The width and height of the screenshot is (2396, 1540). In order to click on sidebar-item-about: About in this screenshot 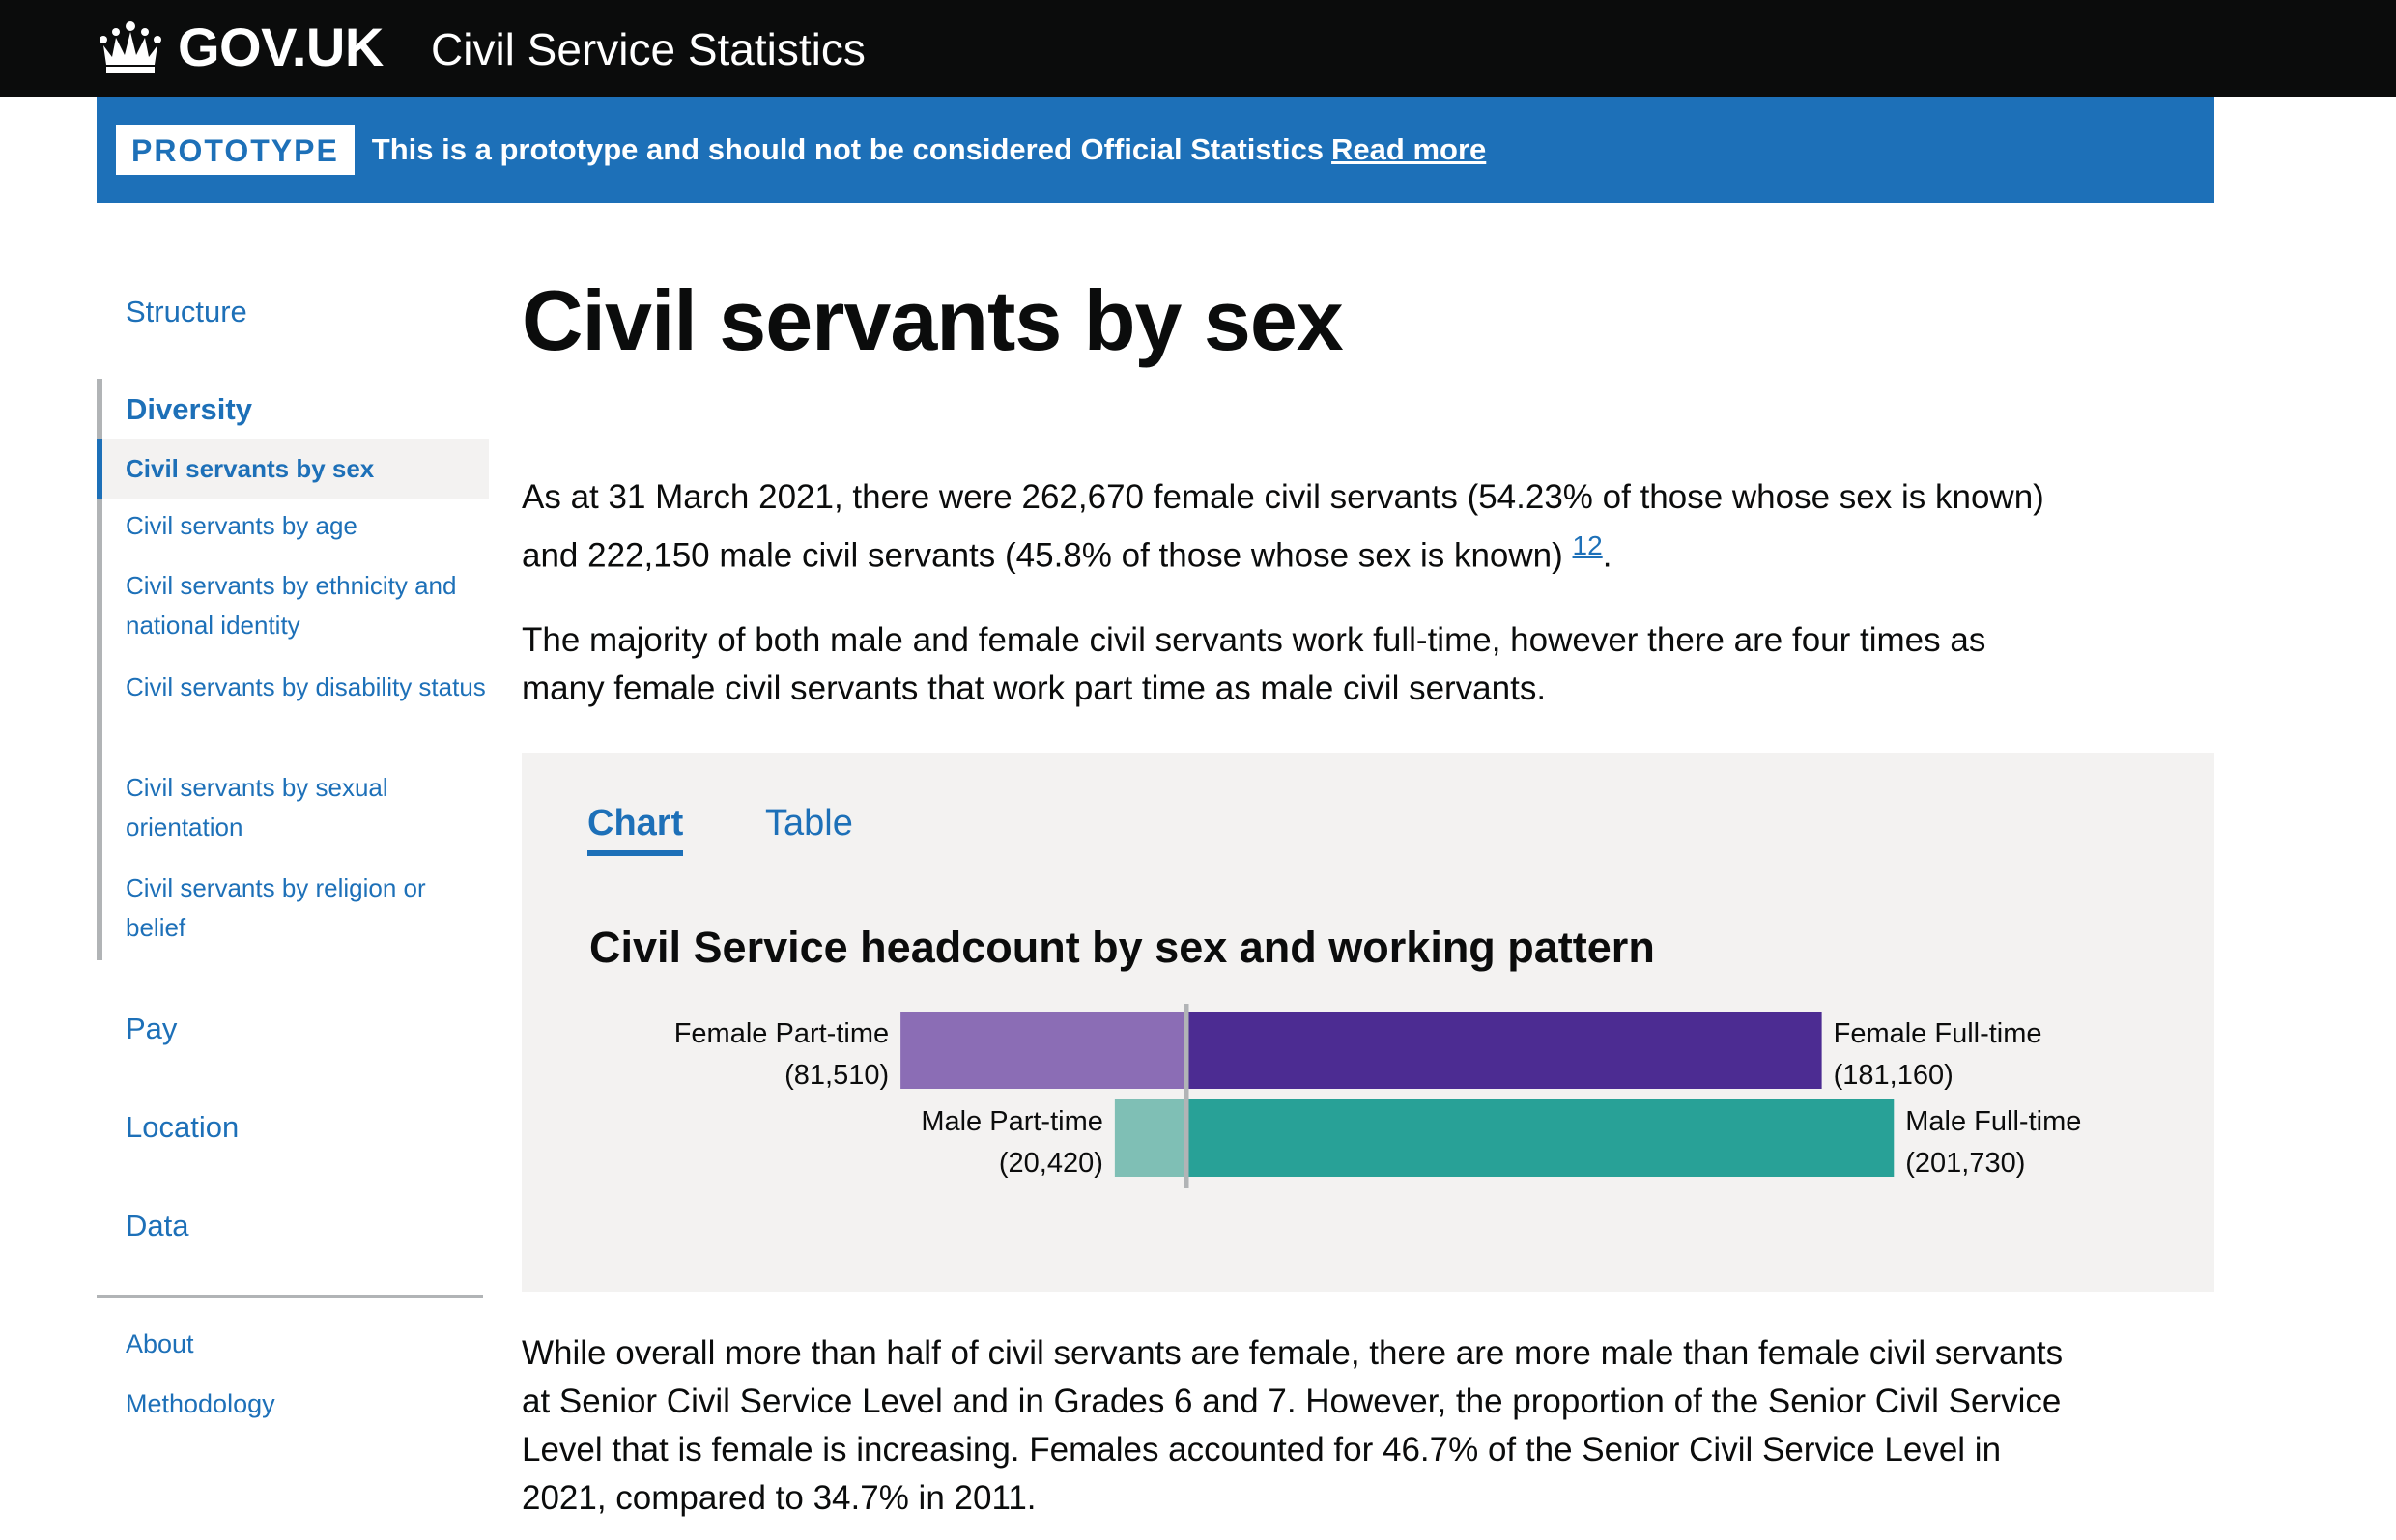, I will do `click(160, 1343)`.